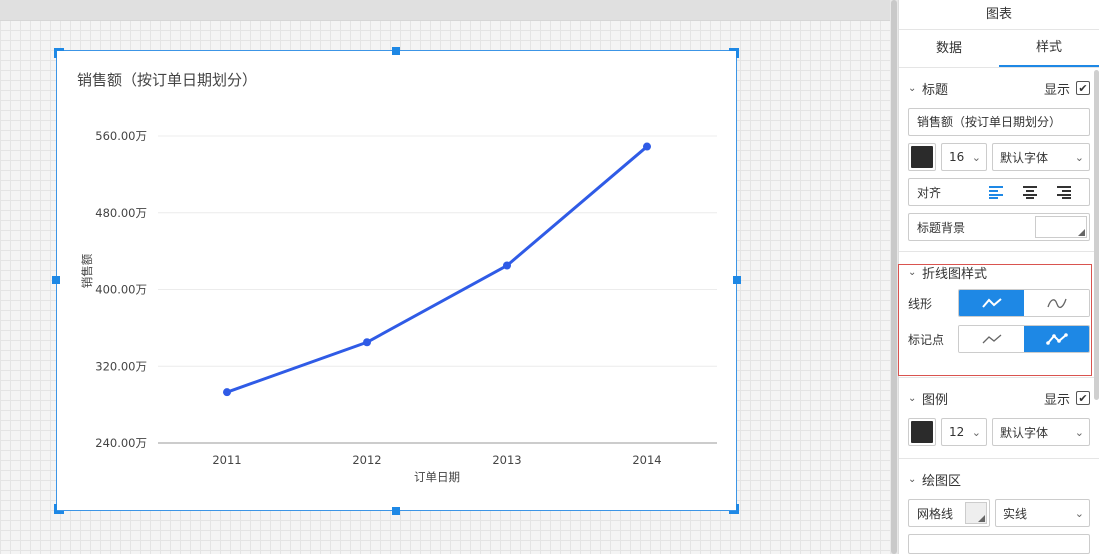  I want to click on straight-line-button, so click(991, 303).